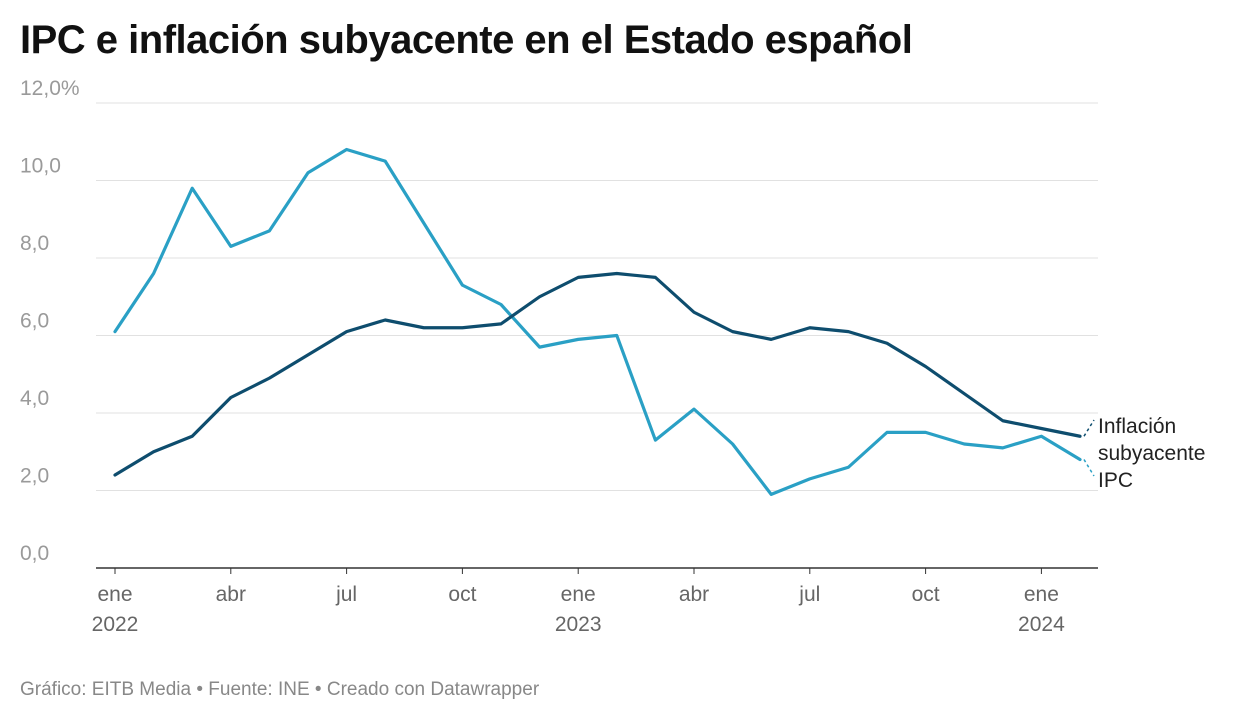 Image resolution: width=1260 pixels, height=724 pixels. I want to click on series-label: IPC, so click(1115, 480).